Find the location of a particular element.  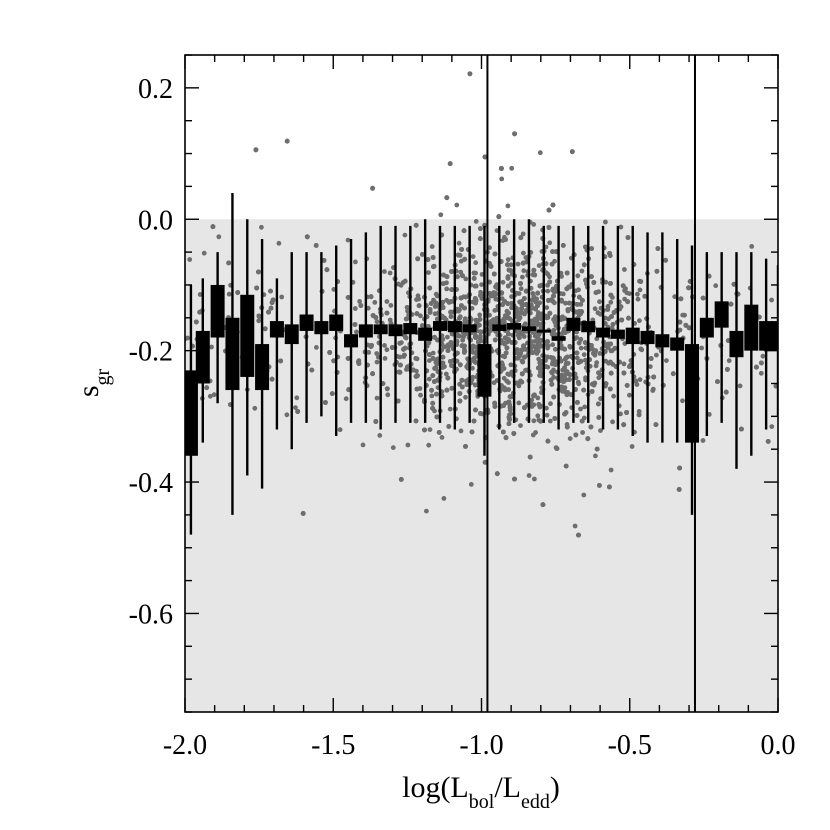

x-tick-label: -1.5 is located at coordinates (333, 745).